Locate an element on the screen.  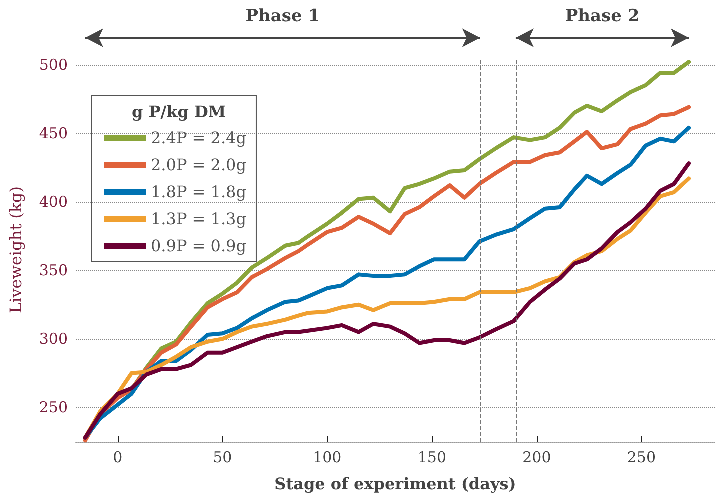
y-tick-label: 300 is located at coordinates (53, 339).